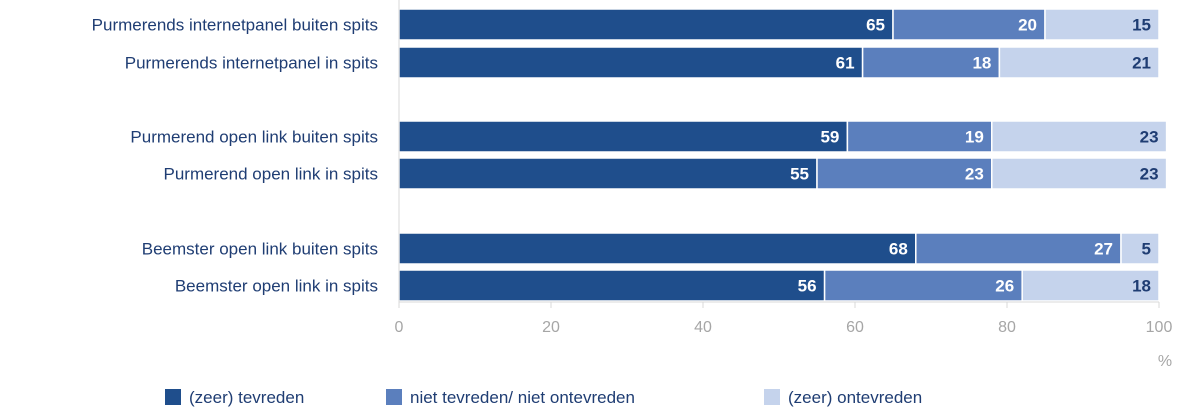  Describe the element at coordinates (898, 249) in the screenshot. I see `data-label: 68` at that location.